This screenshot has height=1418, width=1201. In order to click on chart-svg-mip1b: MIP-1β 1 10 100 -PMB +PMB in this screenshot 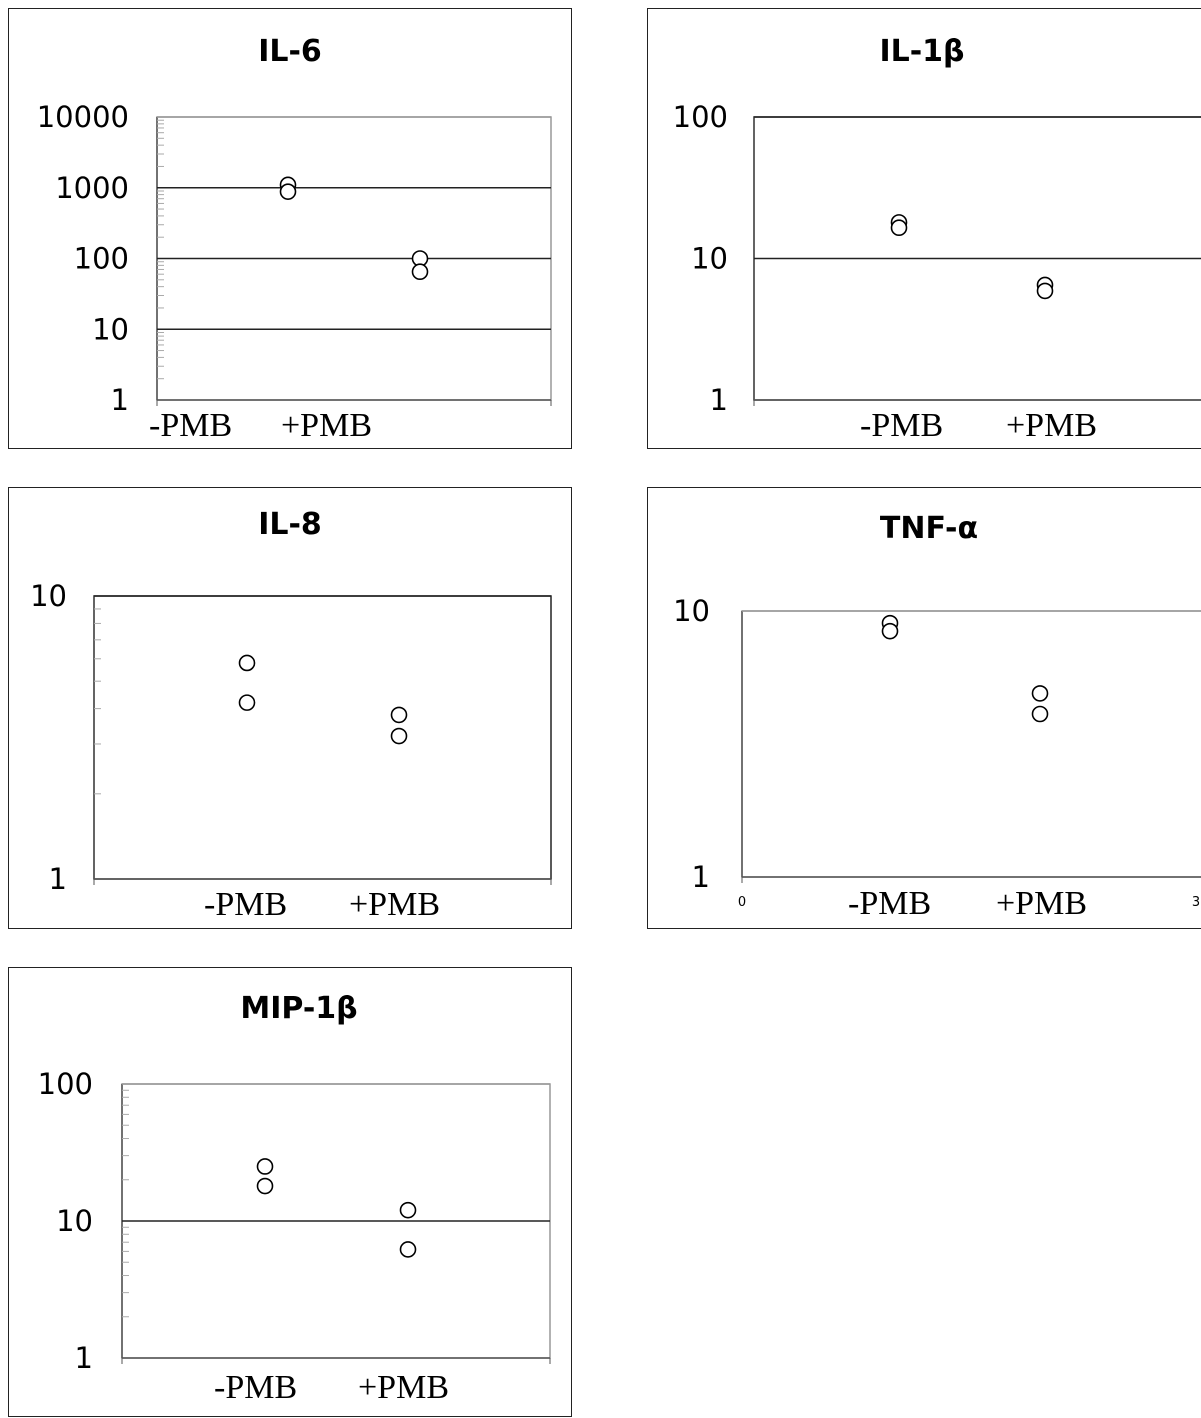, I will do `click(294, 1198)`.